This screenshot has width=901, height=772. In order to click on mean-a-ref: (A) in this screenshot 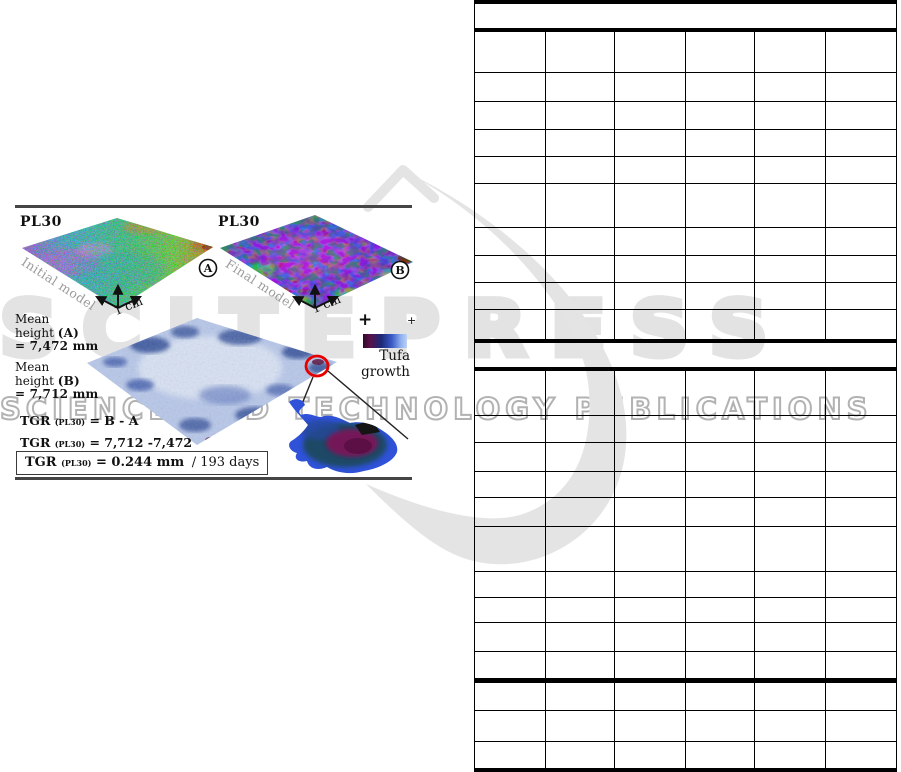, I will do `click(68, 332)`.